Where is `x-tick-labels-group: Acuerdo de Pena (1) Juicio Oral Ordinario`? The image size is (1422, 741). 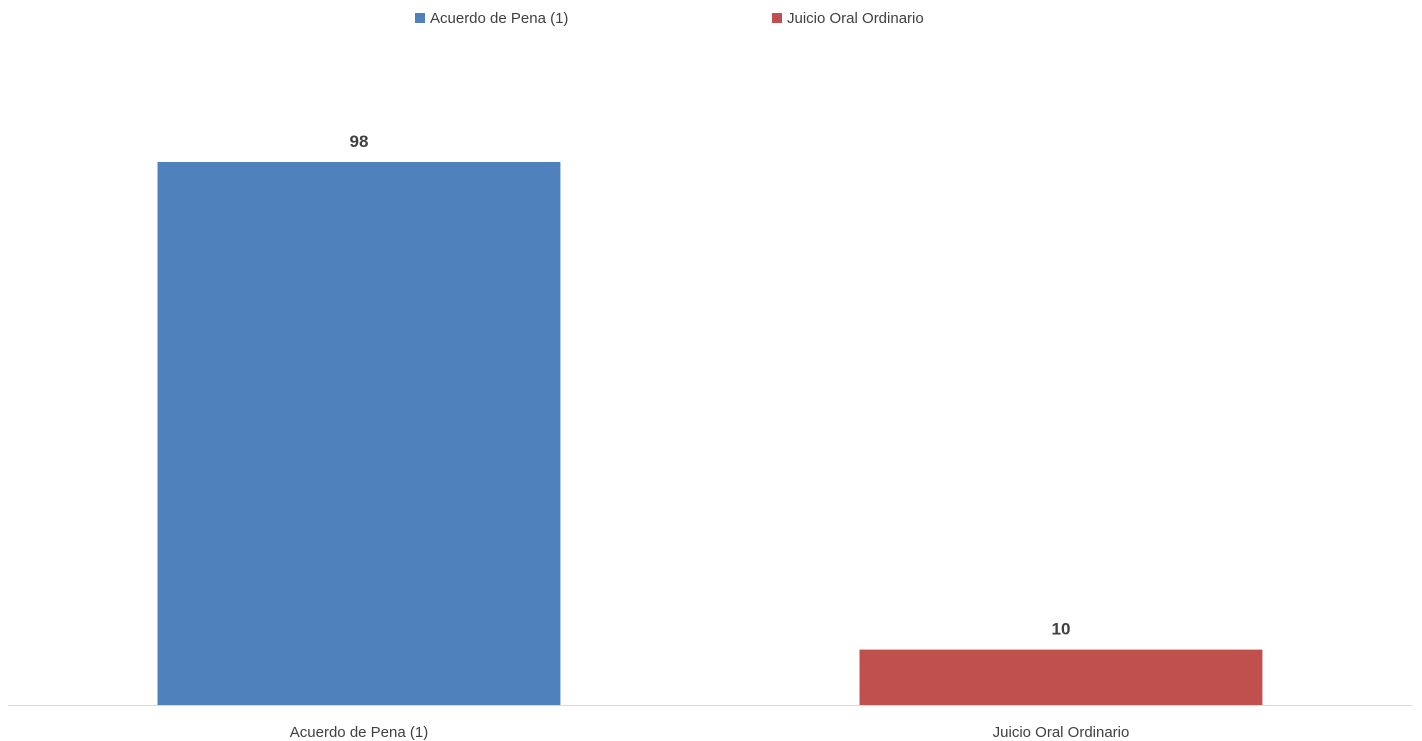 x-tick-labels-group: Acuerdo de Pena (1) Juicio Oral Ordinario is located at coordinates (710, 732).